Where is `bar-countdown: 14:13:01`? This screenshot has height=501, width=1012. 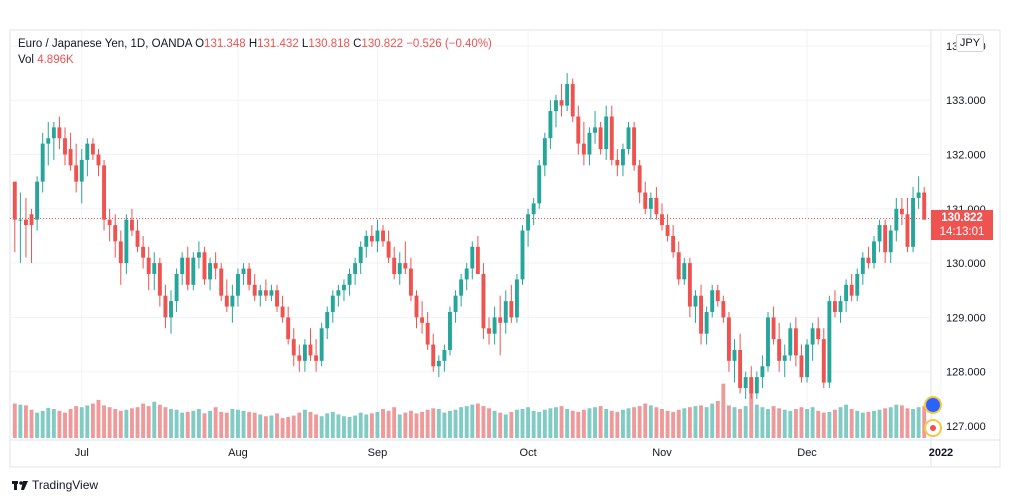
bar-countdown: 14:13:01 is located at coordinates (962, 232).